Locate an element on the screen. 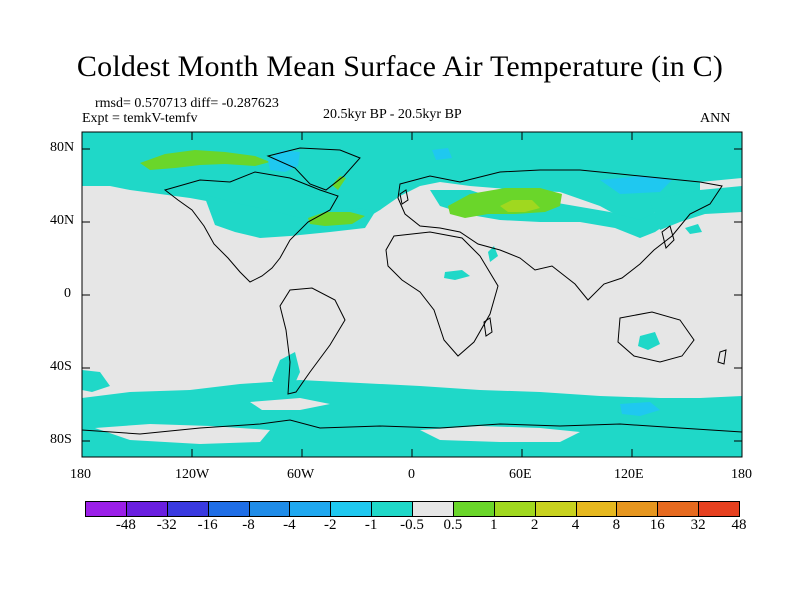 The width and height of the screenshot is (800, 600). legend-label: -1 is located at coordinates (371, 525).